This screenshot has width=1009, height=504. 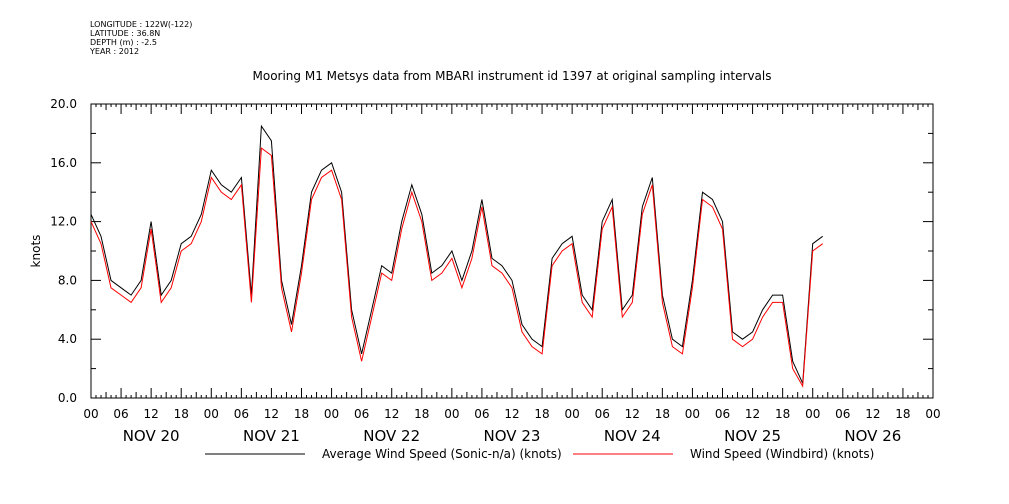 I want to click on longitude-label: LONGITUDE : 122W(-122), so click(x=141, y=24).